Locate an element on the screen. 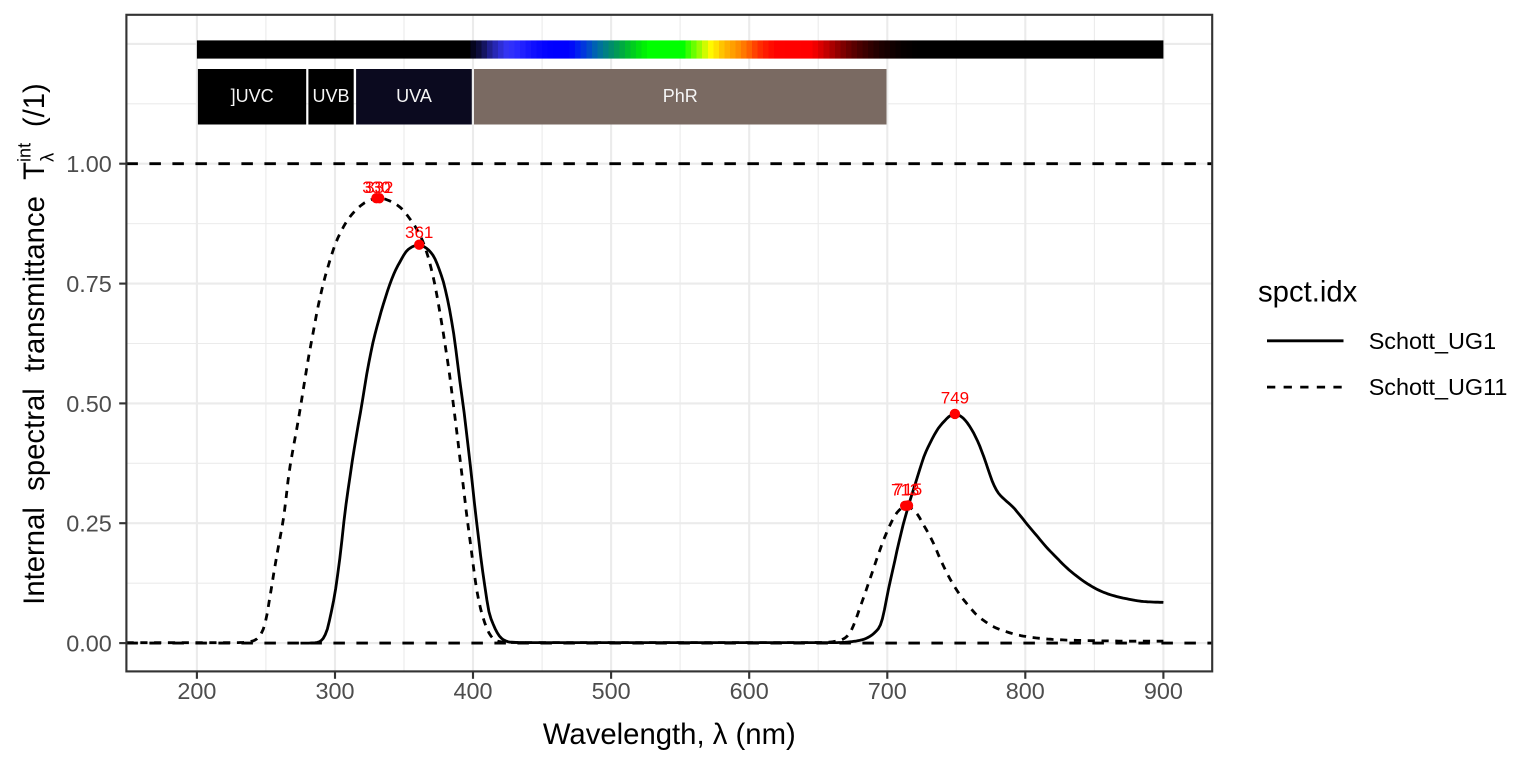 This screenshot has width=1536, height=768. svg-text: 713 is located at coordinates (905, 489).